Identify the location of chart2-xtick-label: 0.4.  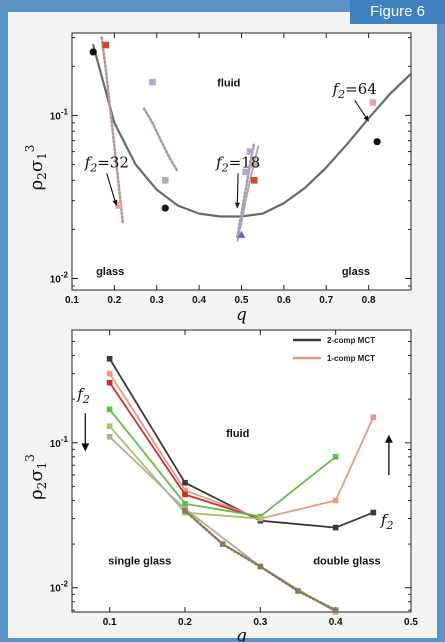
(336, 622).